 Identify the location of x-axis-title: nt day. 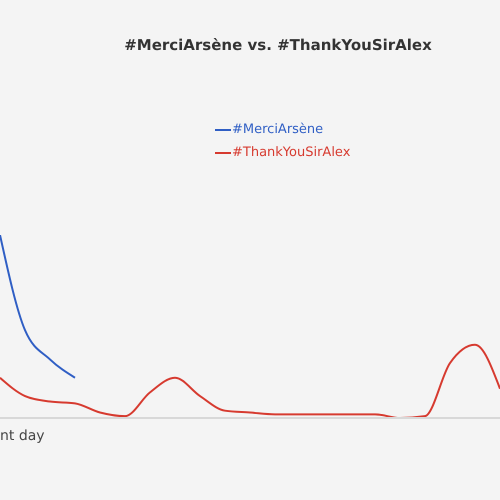
(22, 436).